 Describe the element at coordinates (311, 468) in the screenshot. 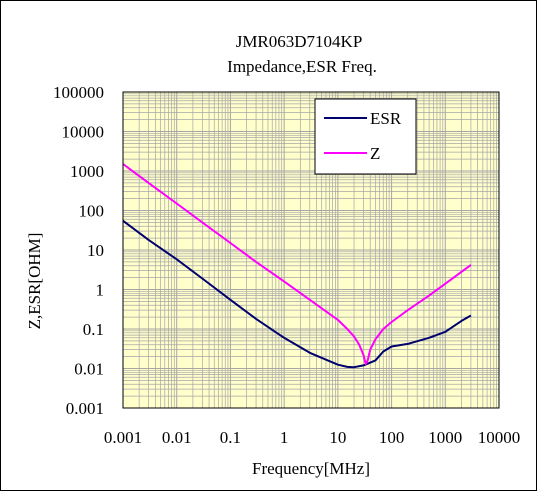

I see `x-axis-label: Frequency[MHz]` at that location.